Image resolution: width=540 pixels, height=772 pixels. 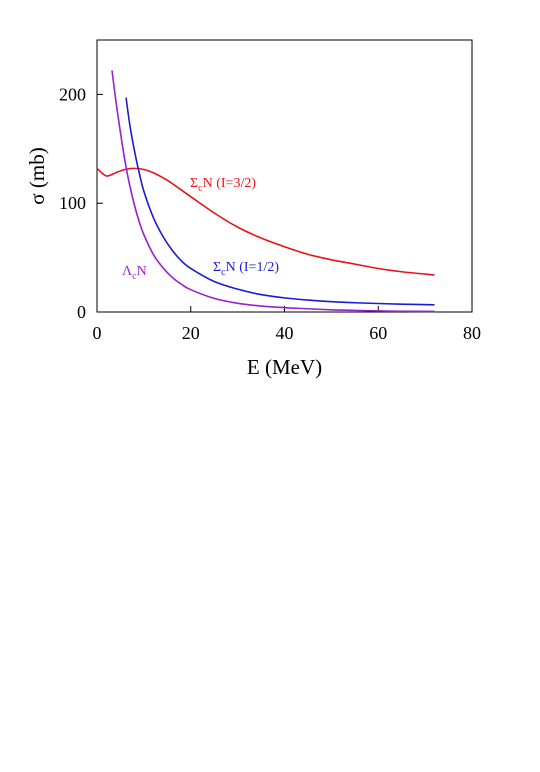 I want to click on series-sigma-c-n-i1-2-label: ΣcN (I=1/2), so click(x=246, y=269).